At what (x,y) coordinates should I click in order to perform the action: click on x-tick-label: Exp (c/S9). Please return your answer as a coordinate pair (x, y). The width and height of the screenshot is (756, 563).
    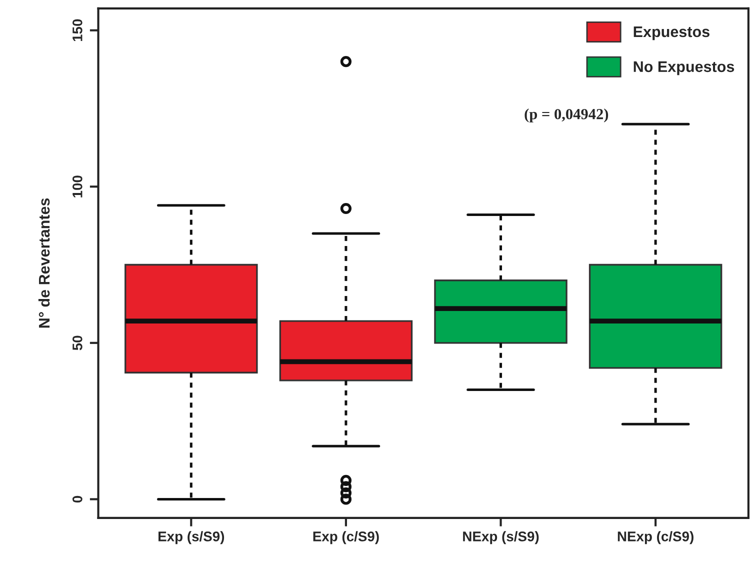
    Looking at the image, I should click on (346, 537).